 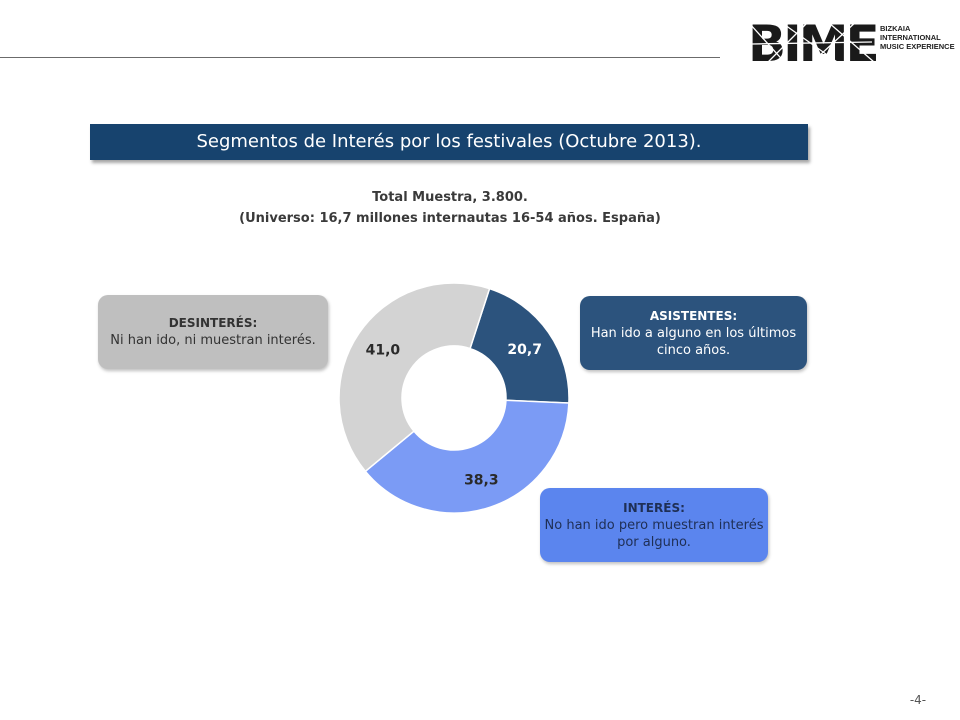 I want to click on logo-tagline-line: BIZKAIA, so click(x=895, y=28).